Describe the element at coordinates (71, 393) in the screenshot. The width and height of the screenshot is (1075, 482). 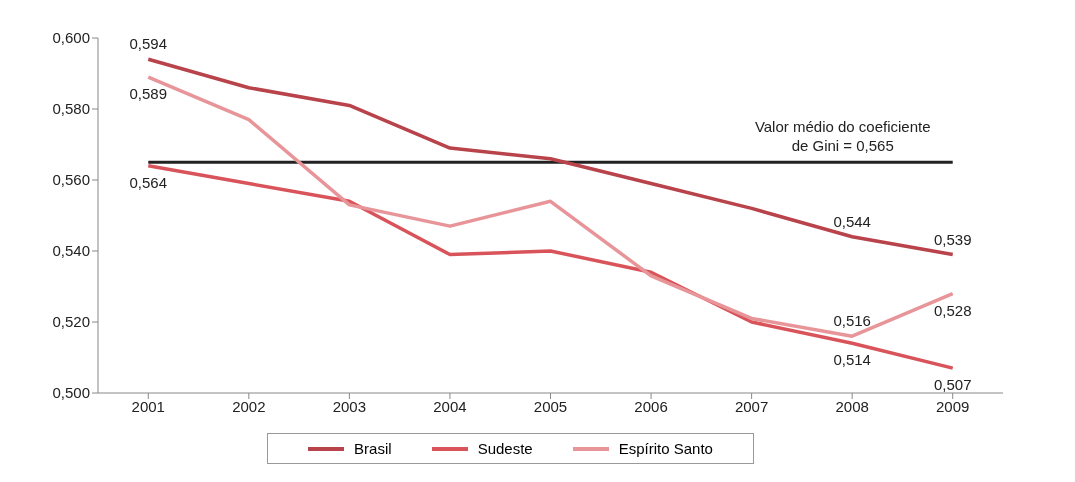
I see `y-tick-label: 0,500` at that location.